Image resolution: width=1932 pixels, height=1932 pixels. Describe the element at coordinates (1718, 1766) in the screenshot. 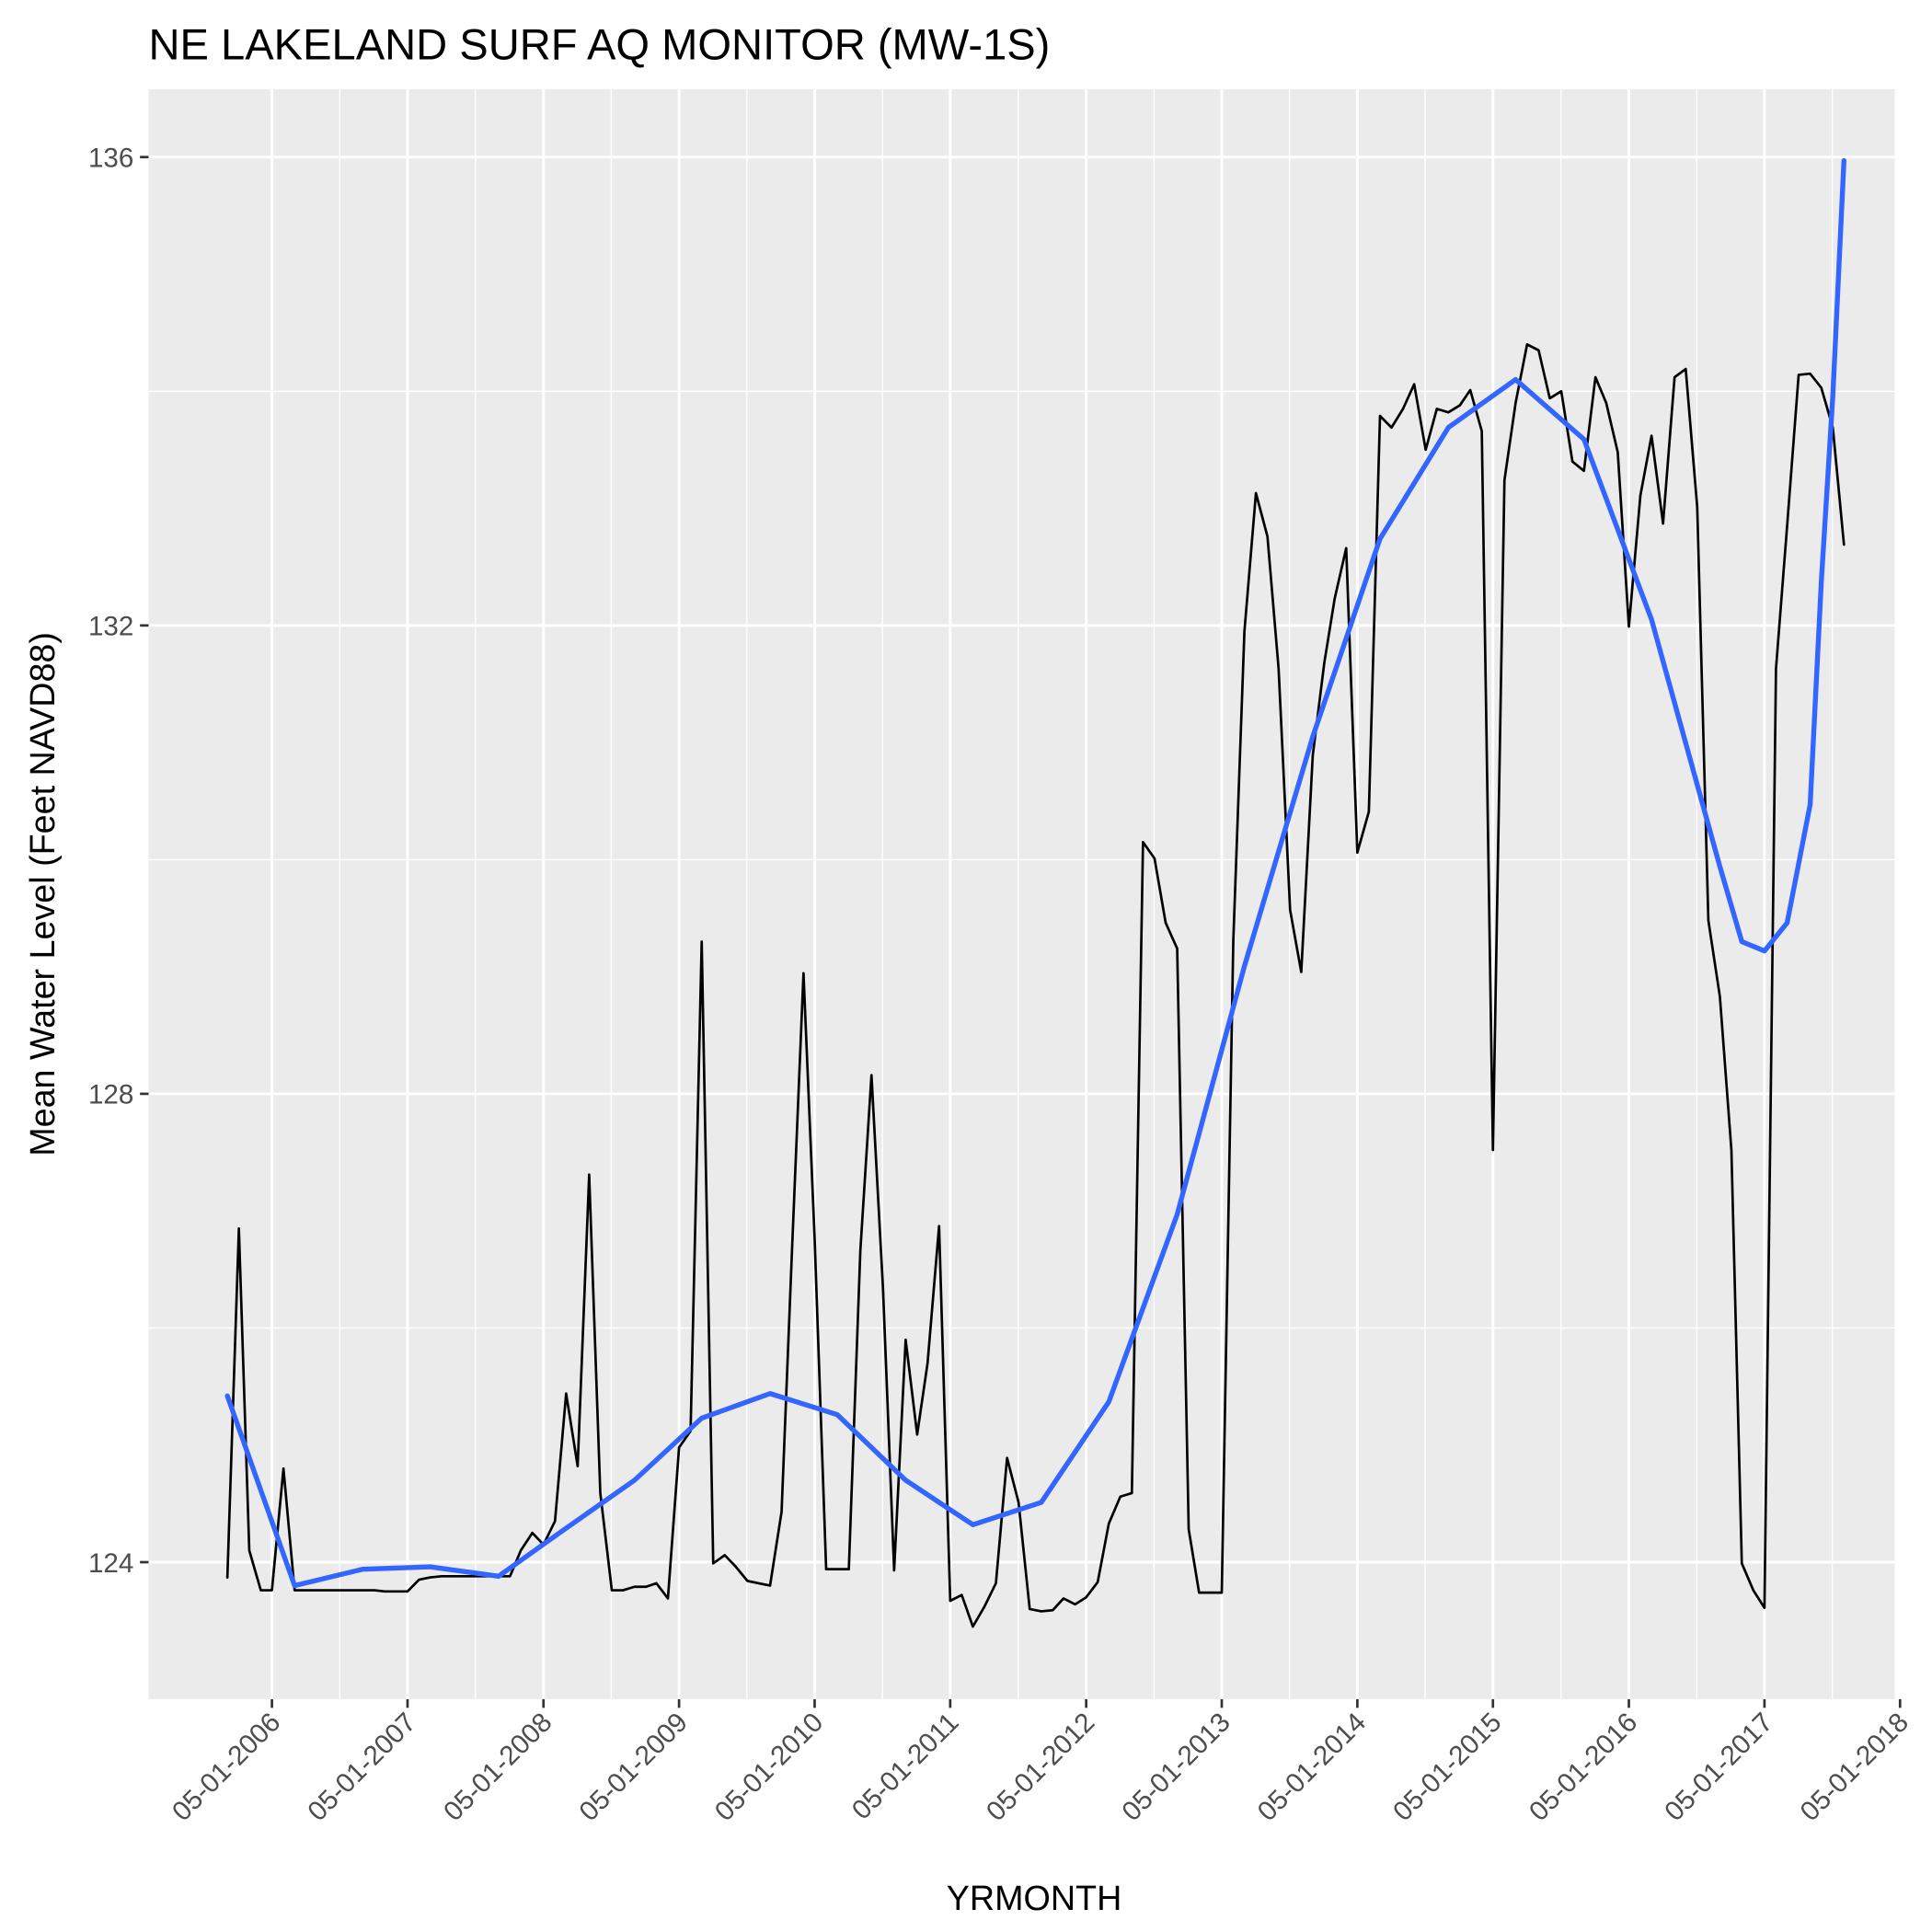

I see `x-tick-label: 05-01-2017` at that location.